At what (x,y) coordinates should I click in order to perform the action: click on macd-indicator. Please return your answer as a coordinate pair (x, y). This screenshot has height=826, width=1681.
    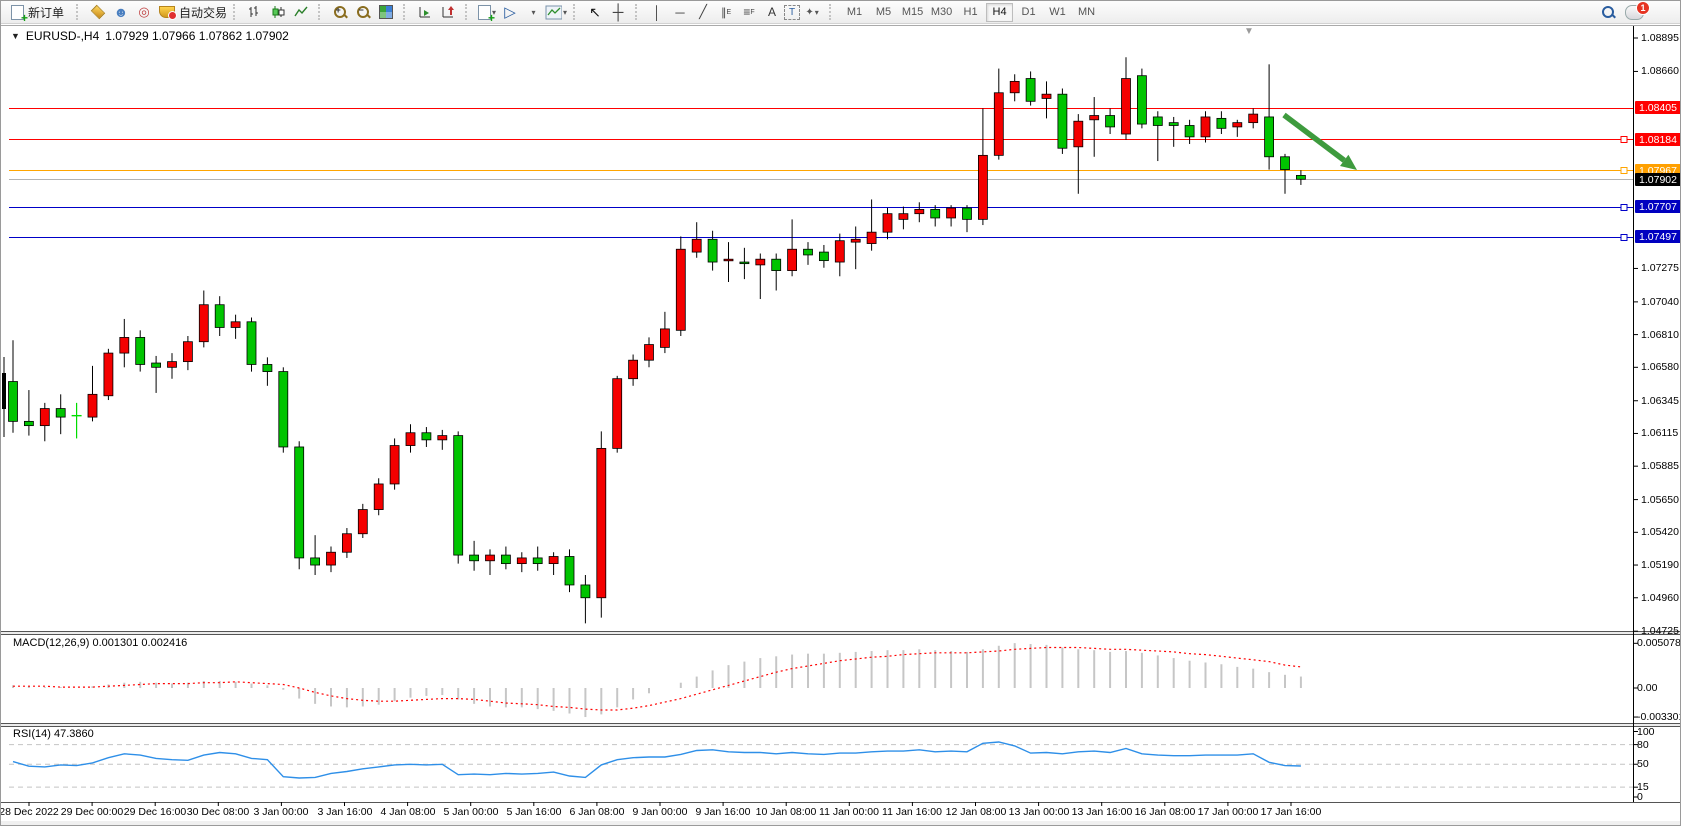
    Looking at the image, I should click on (657, 680).